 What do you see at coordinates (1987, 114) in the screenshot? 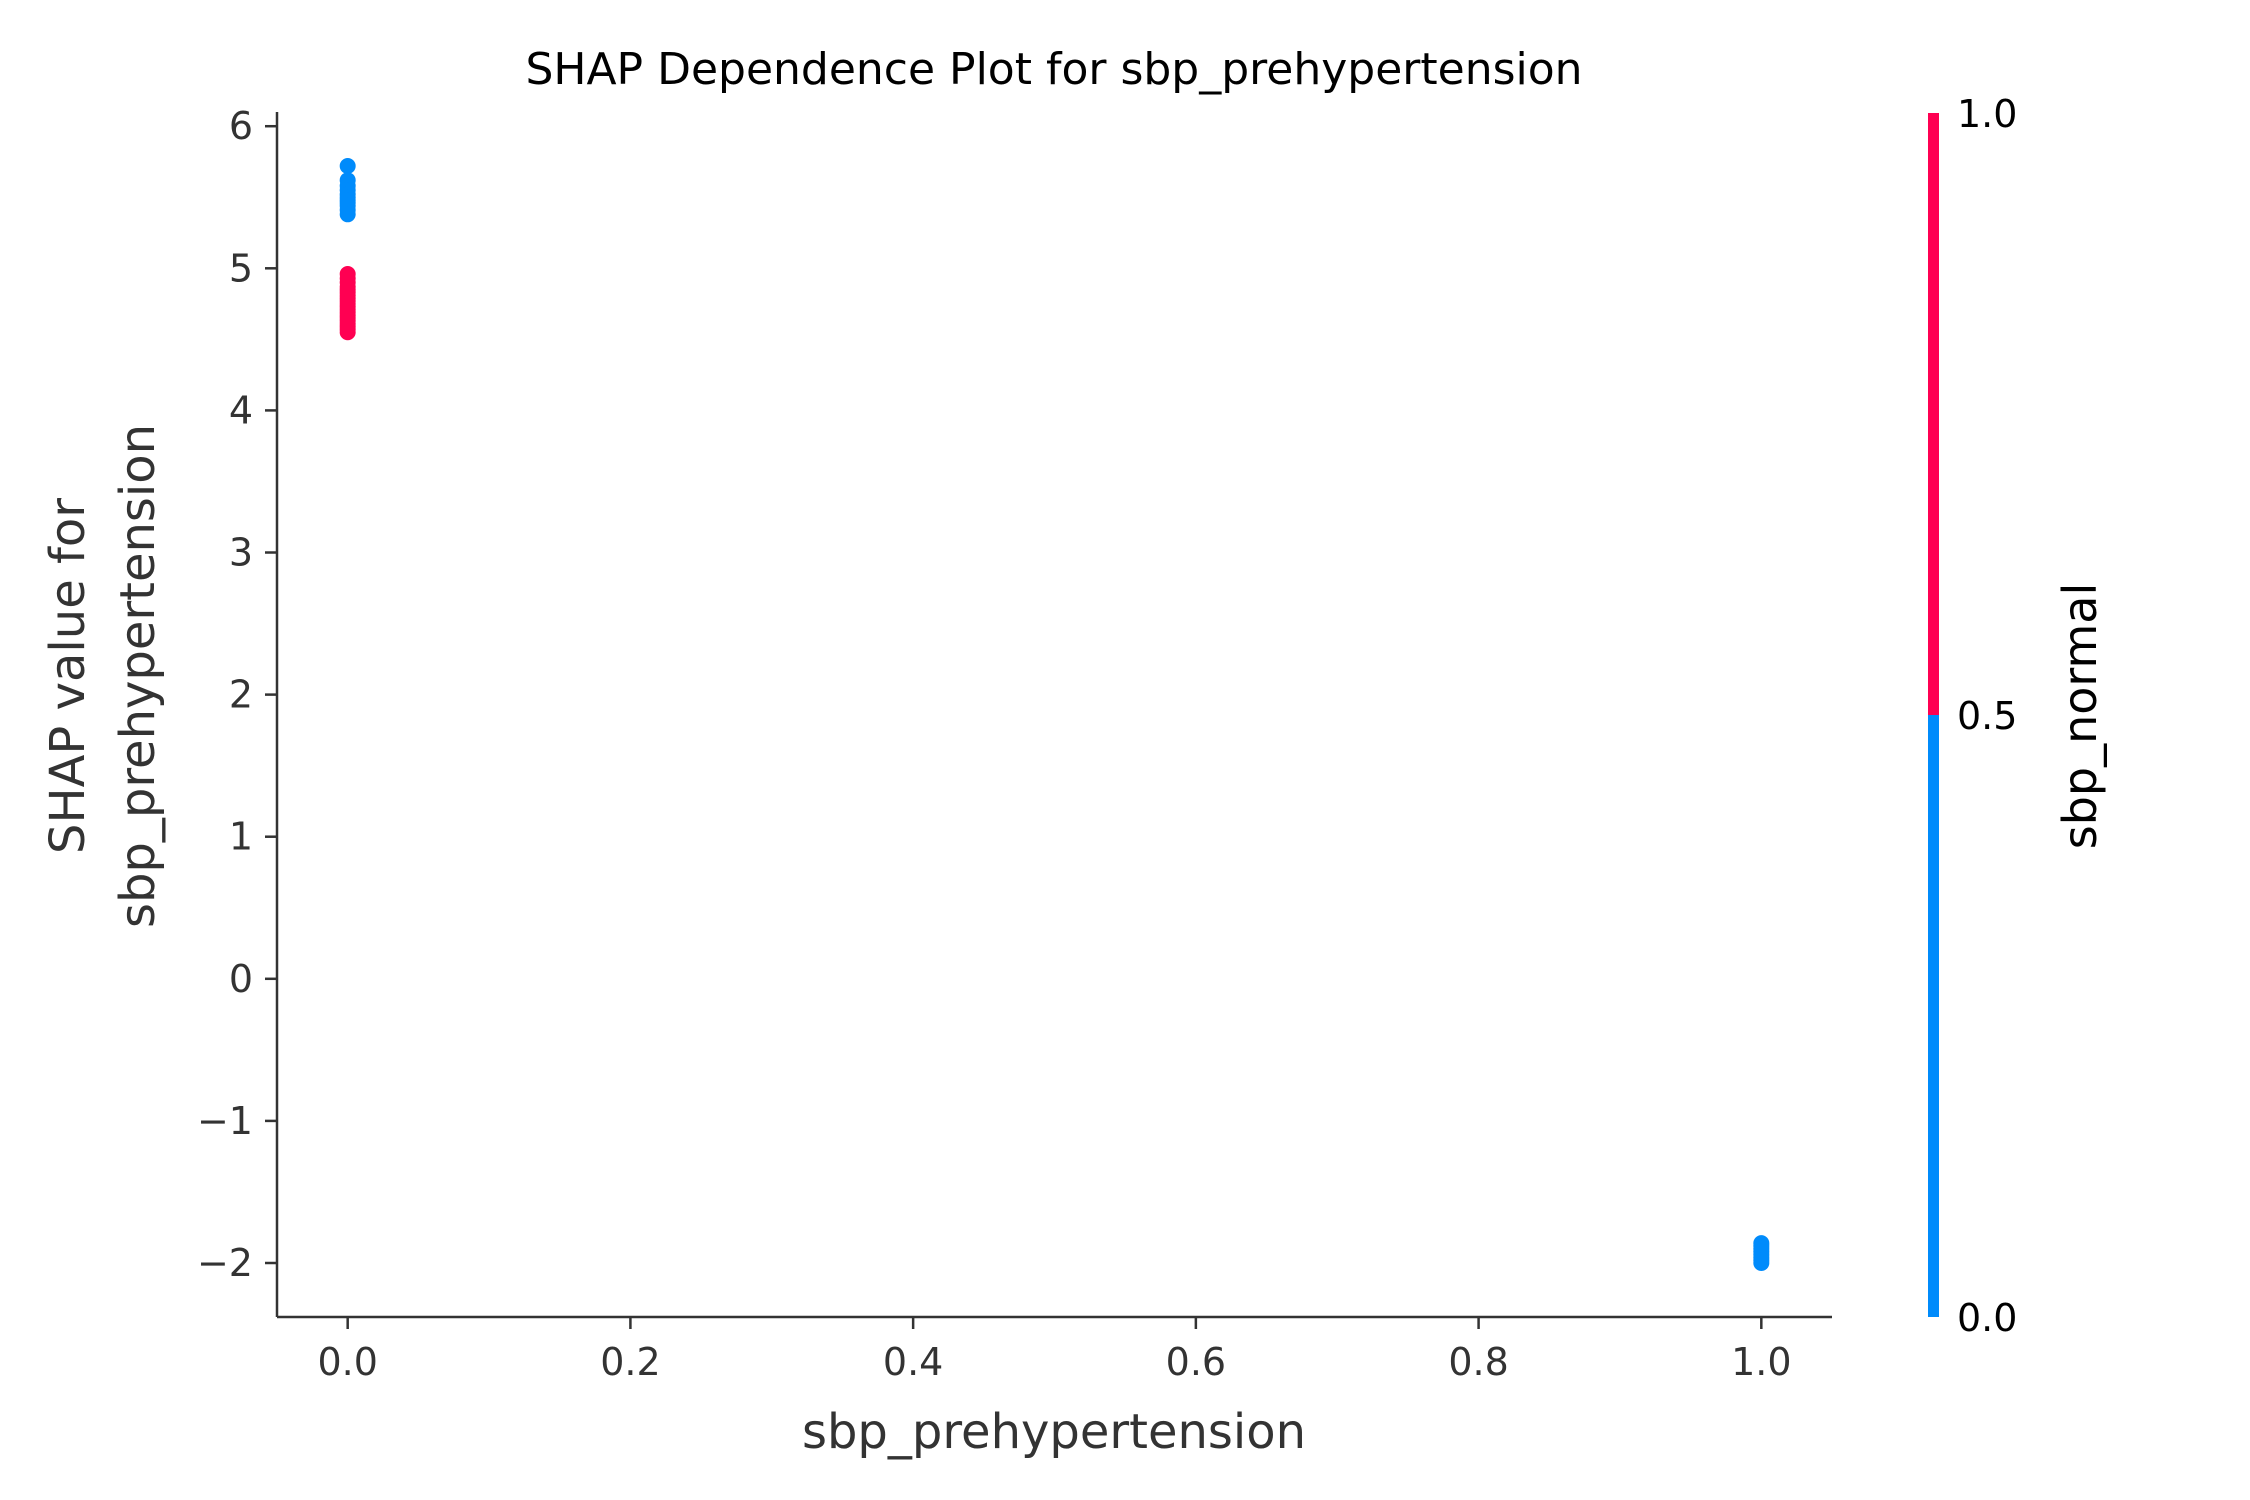
I see `colorbar-tick-label: 1.0` at bounding box center [1987, 114].